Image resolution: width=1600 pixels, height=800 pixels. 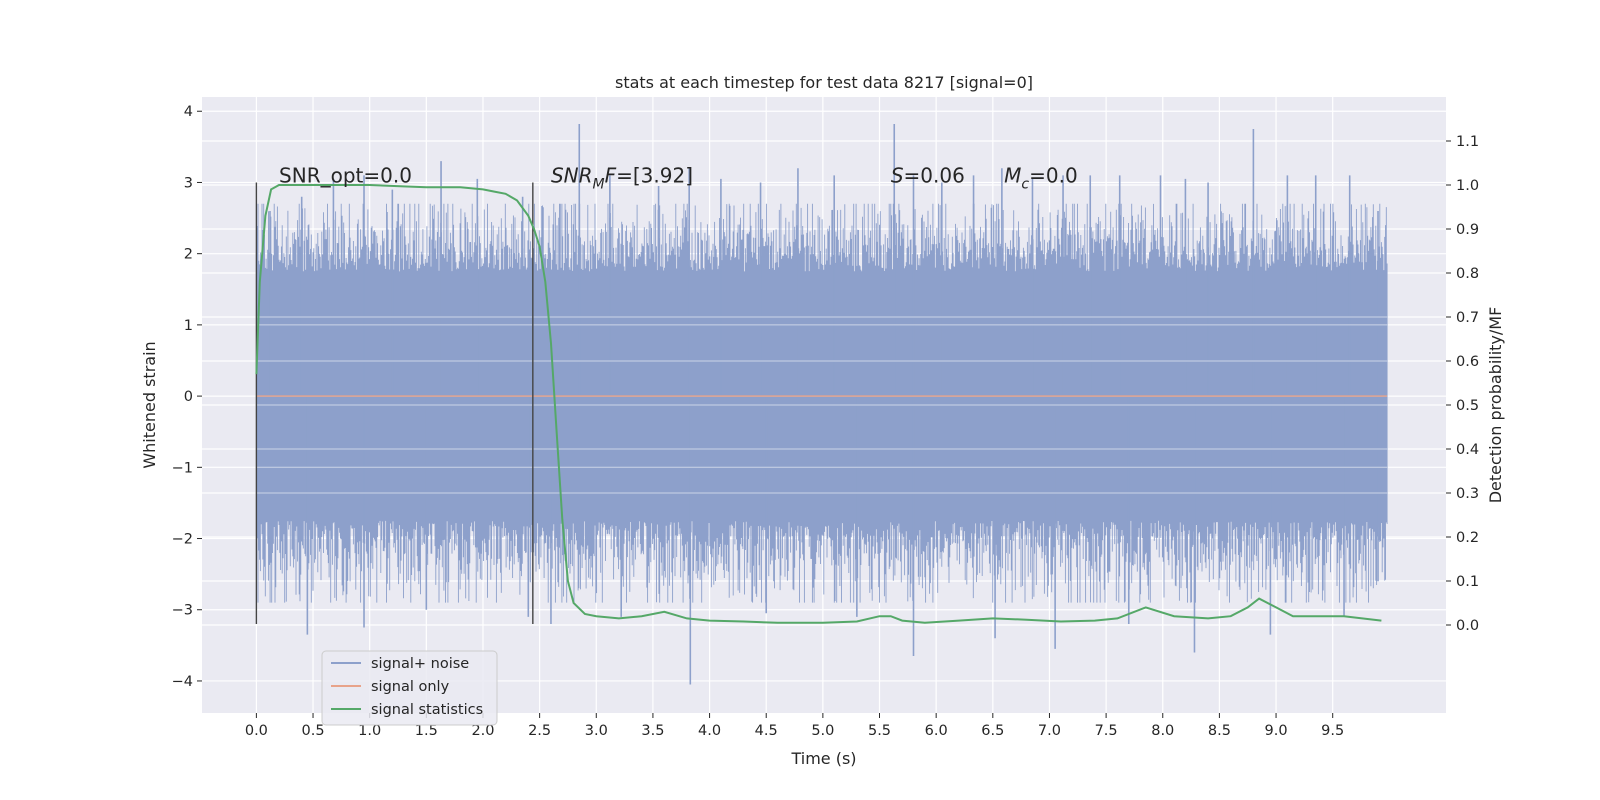 I want to click on y-tick-label: 2, so click(x=188, y=255).